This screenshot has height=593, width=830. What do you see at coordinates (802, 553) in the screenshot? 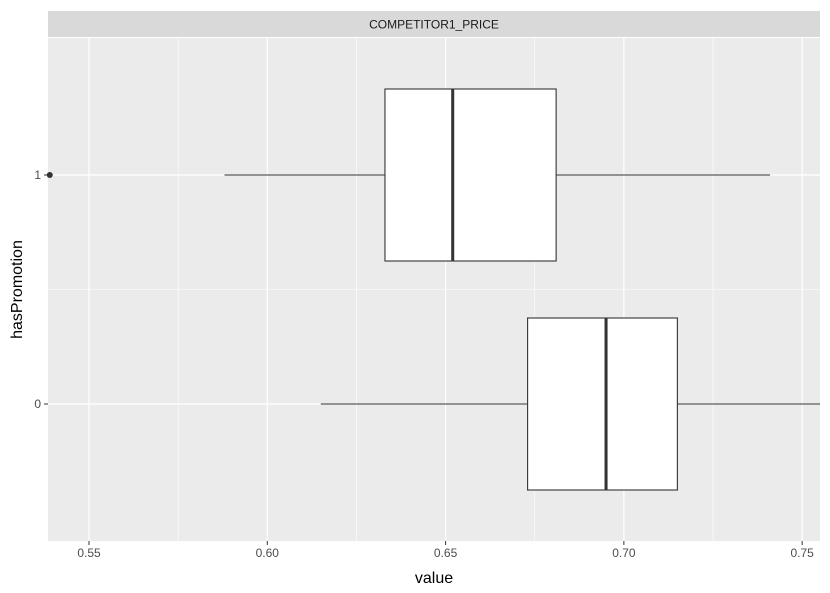
I see `x-tick-label: 0.75` at bounding box center [802, 553].